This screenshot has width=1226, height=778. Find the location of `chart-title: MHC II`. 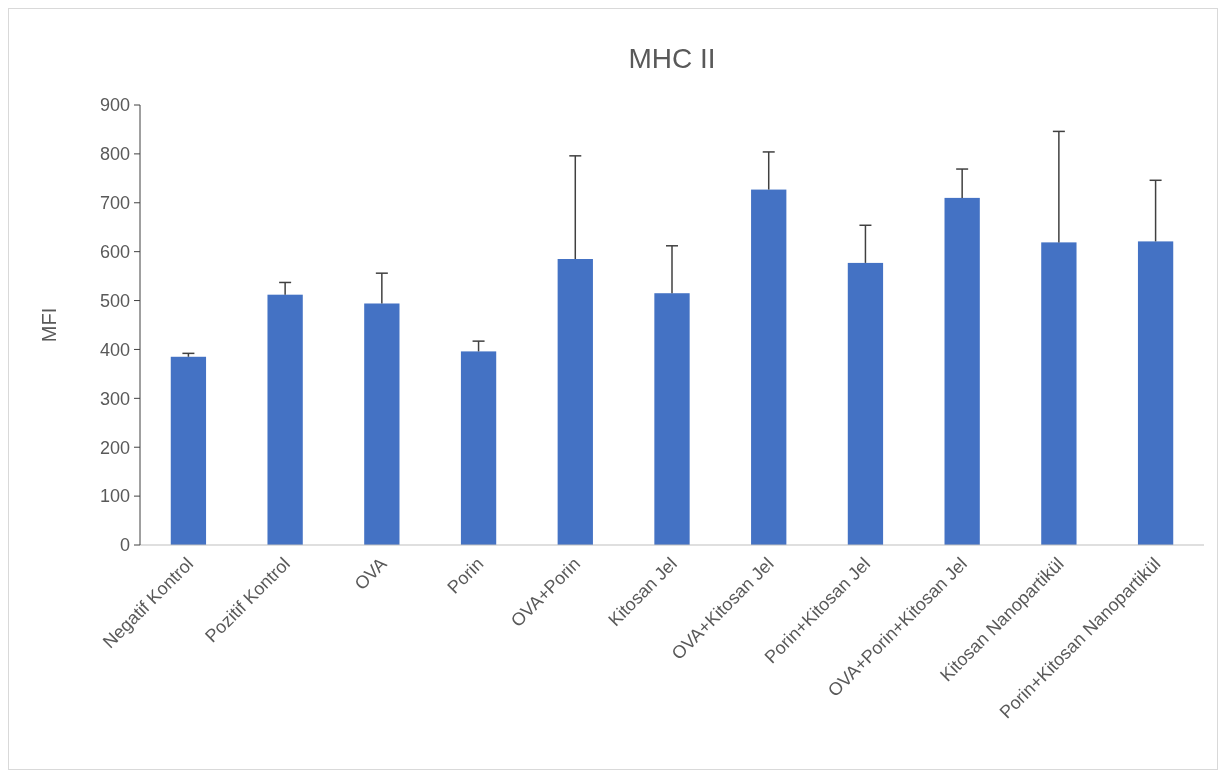

chart-title: MHC II is located at coordinates (672, 58).